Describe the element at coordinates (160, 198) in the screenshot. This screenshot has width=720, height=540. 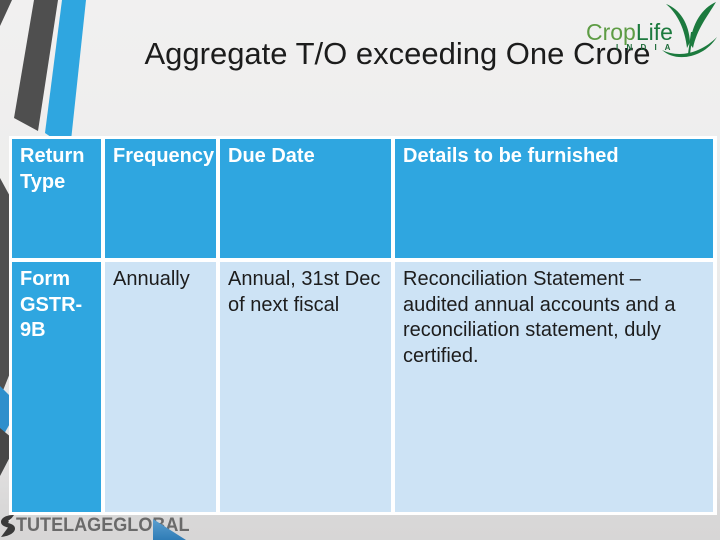
I see `table-header-frequency: Frequency` at that location.